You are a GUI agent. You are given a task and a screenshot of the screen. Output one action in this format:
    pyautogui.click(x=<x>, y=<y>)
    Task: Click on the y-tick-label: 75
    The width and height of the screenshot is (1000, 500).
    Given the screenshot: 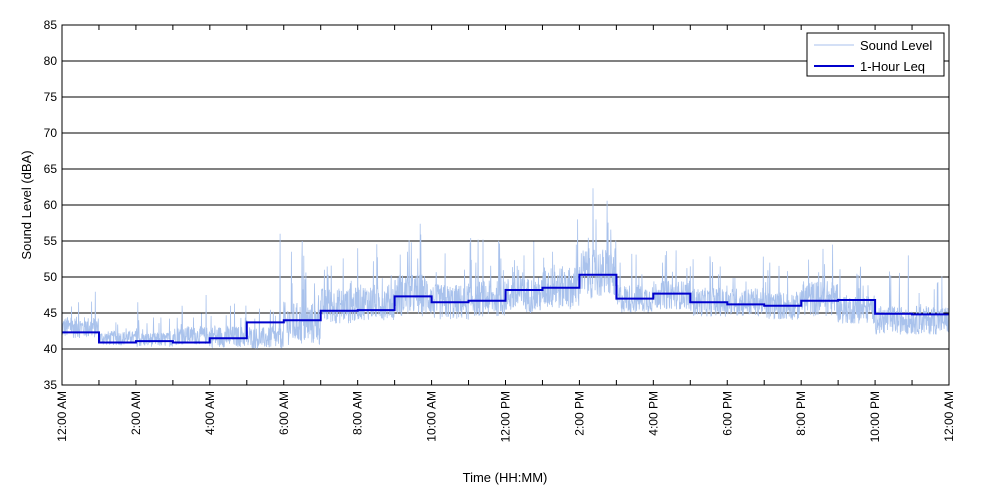 What is the action you would take?
    pyautogui.click(x=51, y=97)
    